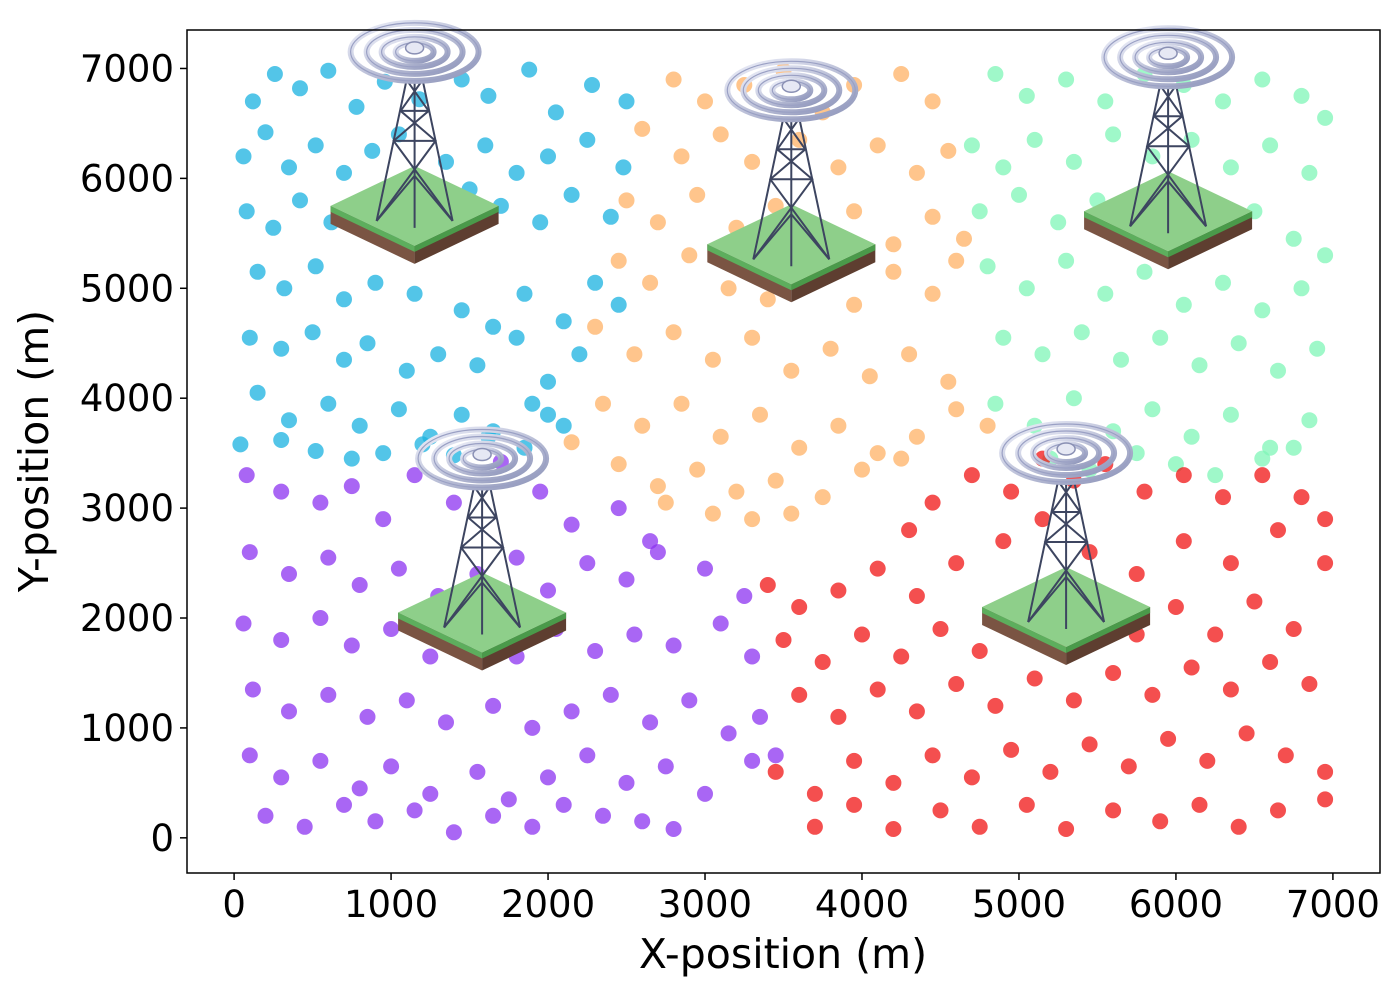 The height and width of the screenshot is (995, 1400). Describe the element at coordinates (34, 451) in the screenshot. I see `y-axis-label: Y-position (m)` at that location.